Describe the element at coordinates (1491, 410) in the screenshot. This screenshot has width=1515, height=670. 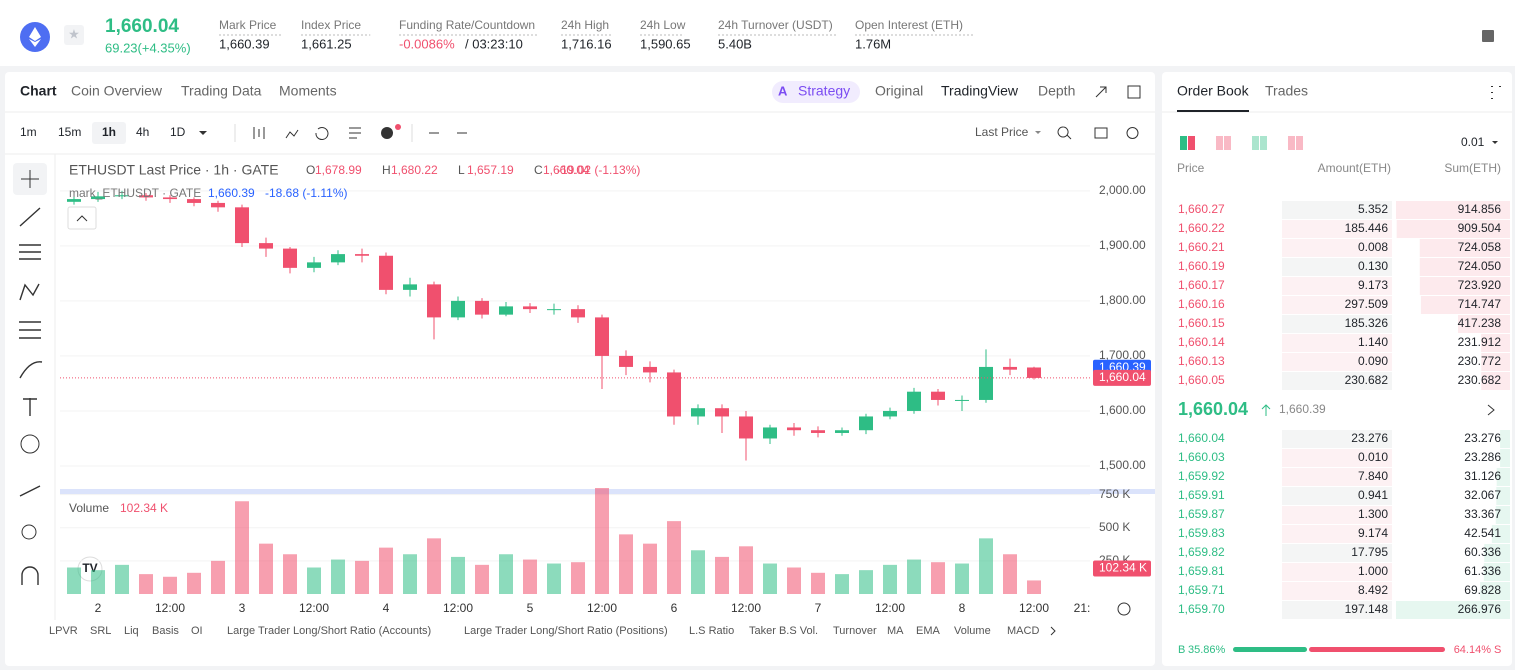
I see `mid-chevron` at that location.